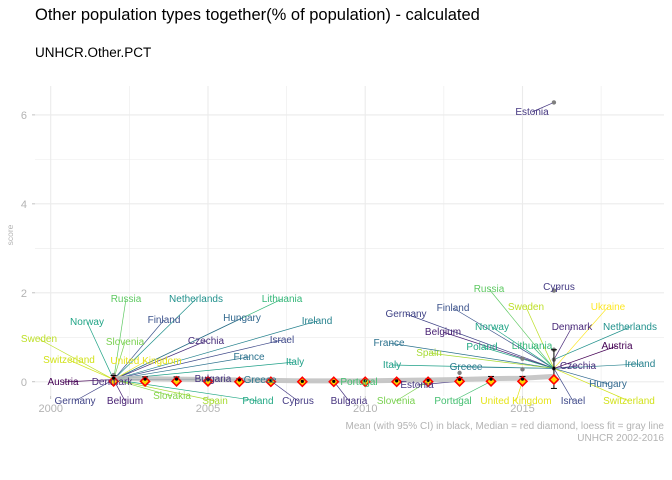  I want to click on y-tick-label: 0, so click(24, 383).